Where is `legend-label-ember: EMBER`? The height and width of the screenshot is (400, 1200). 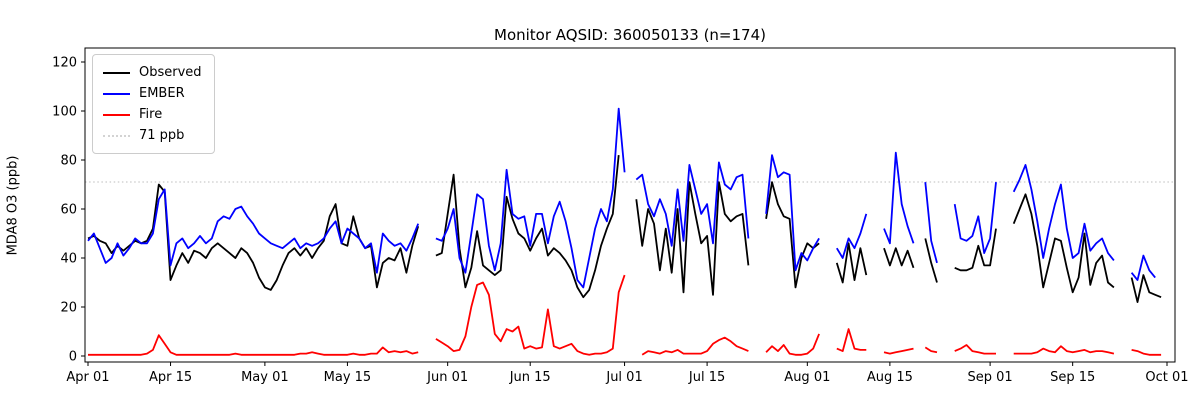 legend-label-ember: EMBER is located at coordinates (162, 93).